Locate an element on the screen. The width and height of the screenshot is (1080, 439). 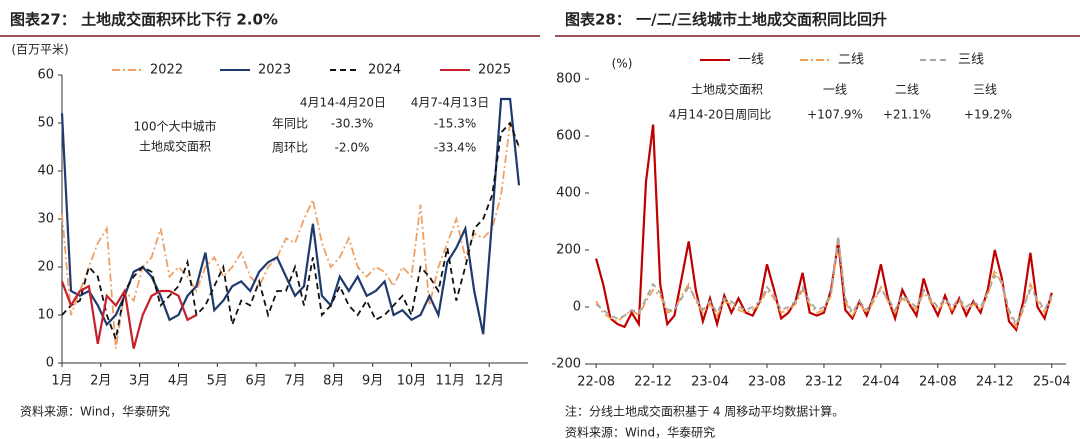
x-tick-label: 2月 is located at coordinates (100, 381).